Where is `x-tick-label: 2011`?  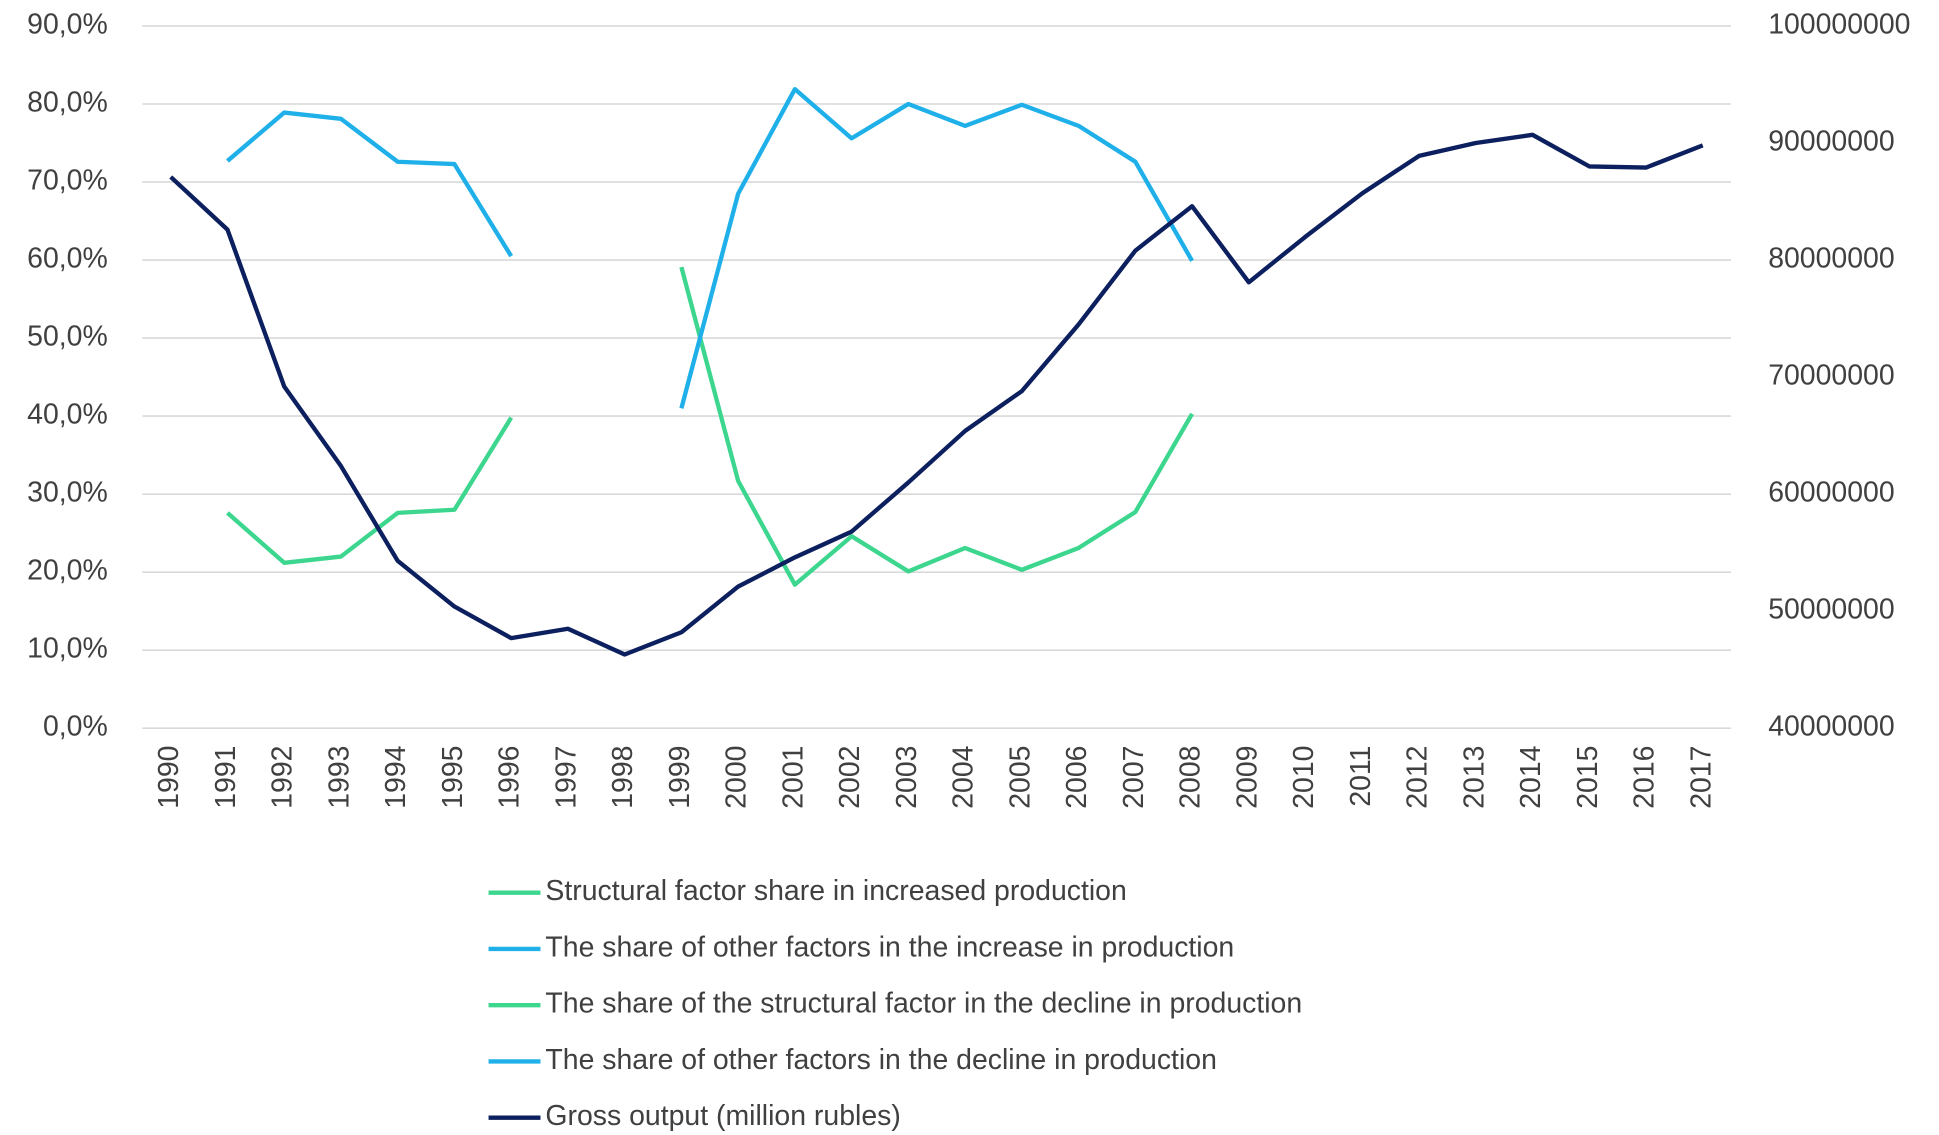 x-tick-label: 2011 is located at coordinates (1361, 776).